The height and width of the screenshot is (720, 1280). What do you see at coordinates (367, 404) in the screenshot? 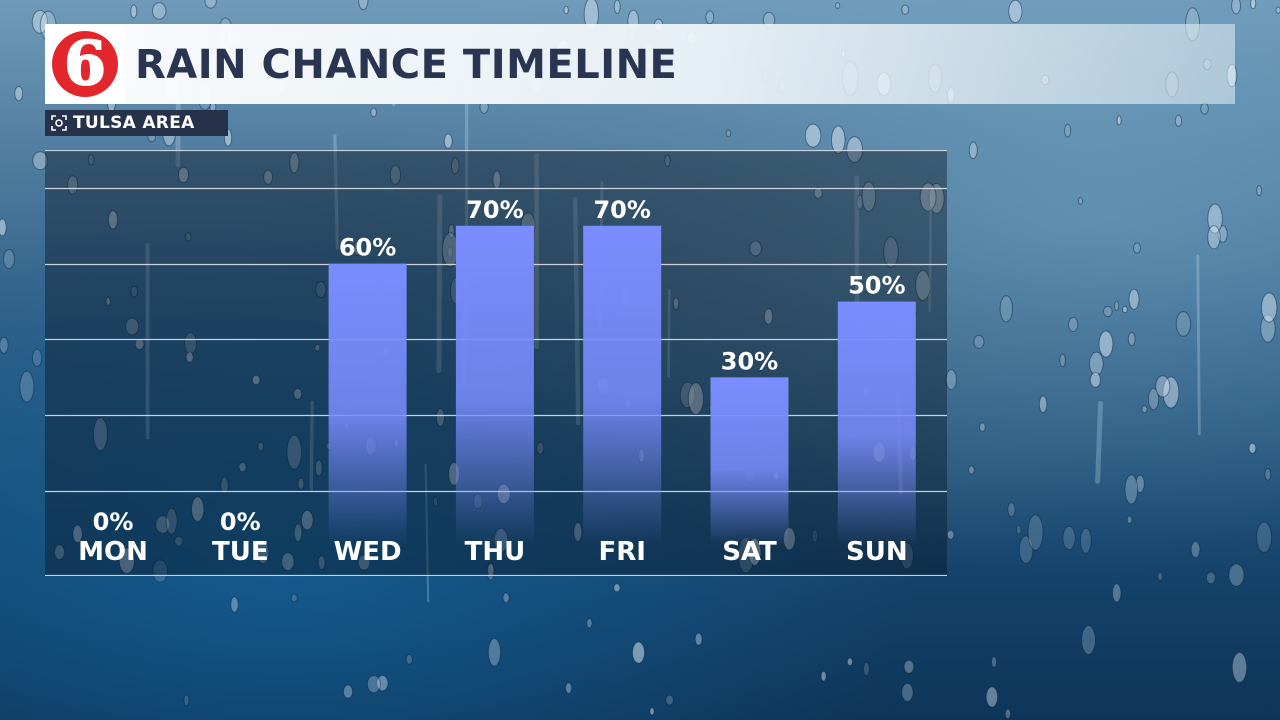
I see `bar-wed` at bounding box center [367, 404].